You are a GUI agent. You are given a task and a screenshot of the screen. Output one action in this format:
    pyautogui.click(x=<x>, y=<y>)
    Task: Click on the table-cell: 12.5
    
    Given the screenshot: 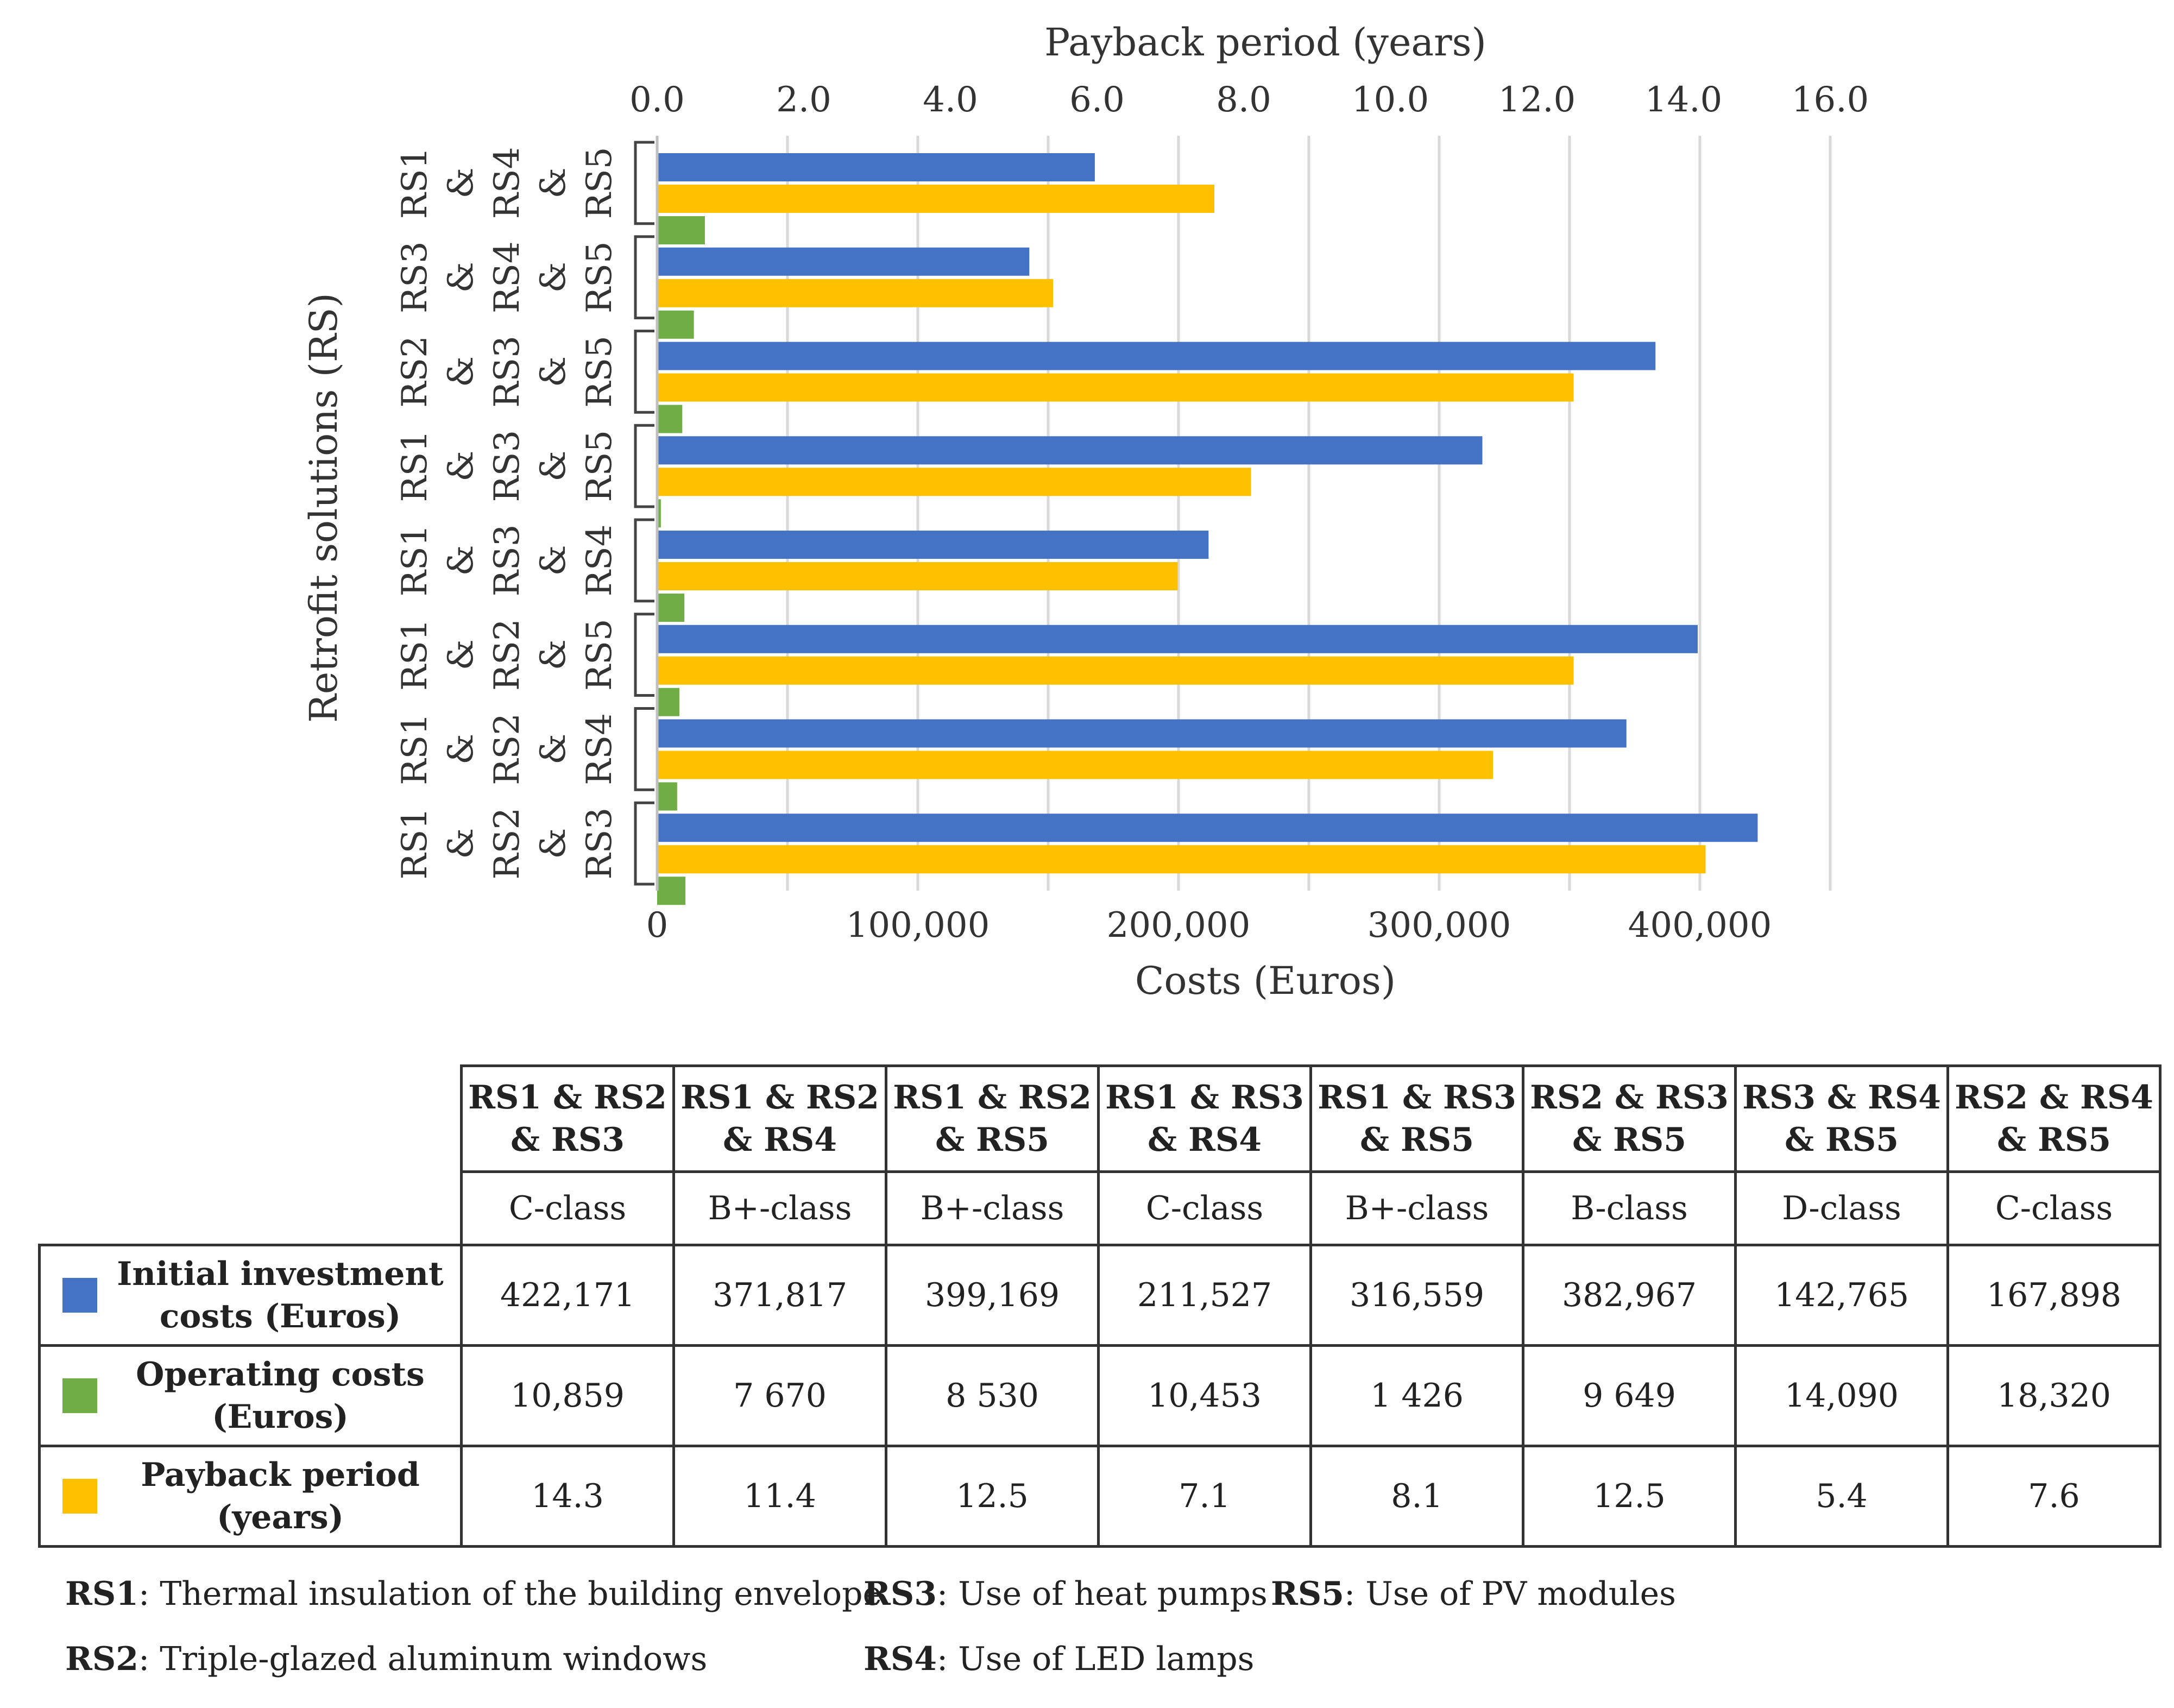 What is the action you would take?
    pyautogui.click(x=992, y=1497)
    